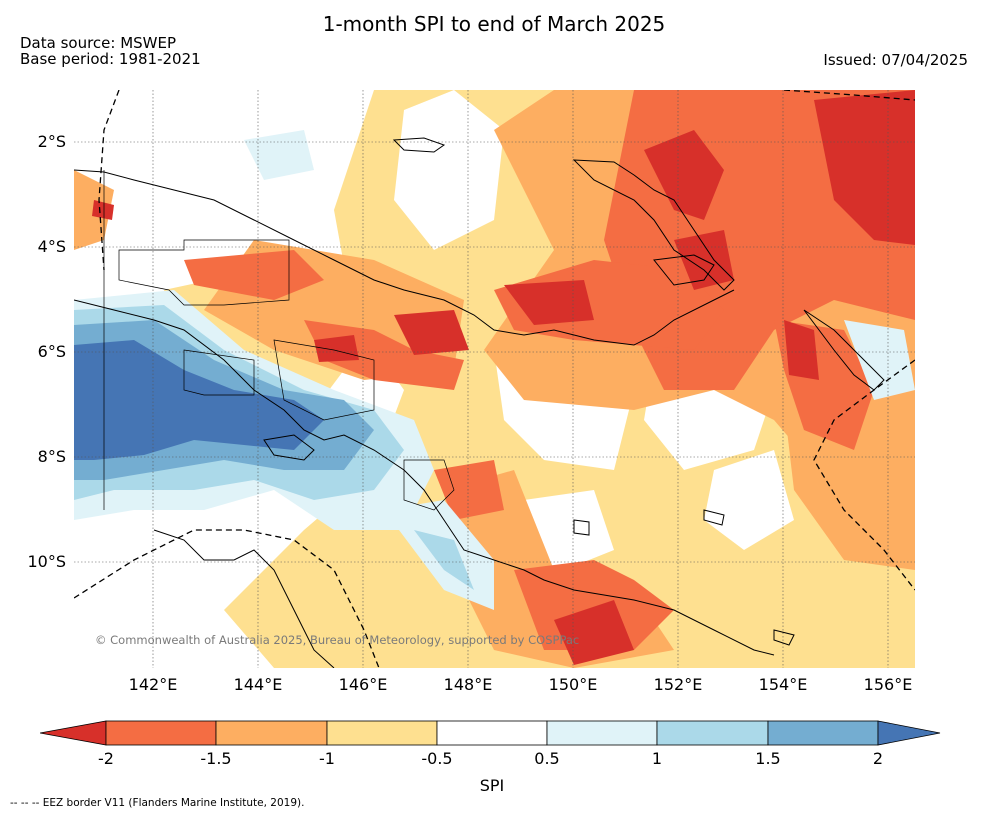  Describe the element at coordinates (216, 758) in the screenshot. I see `colorbar-tick: -1.5` at that location.